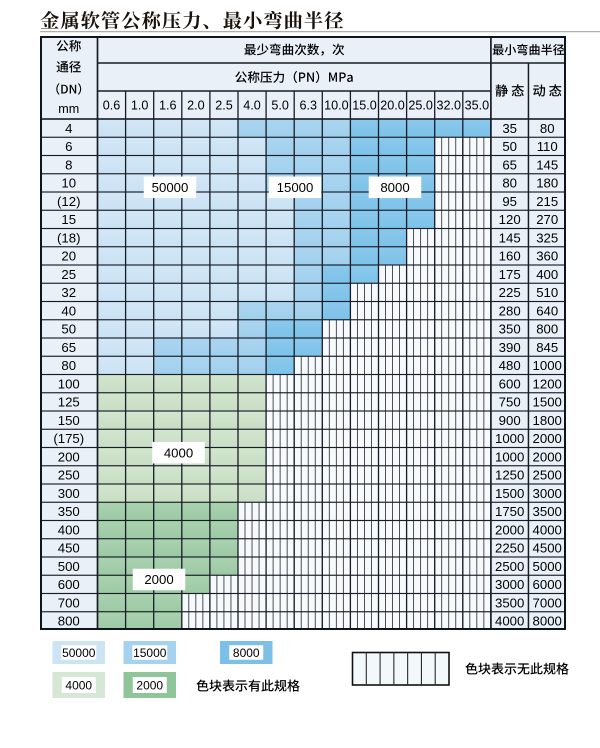 The height and width of the screenshot is (748, 600). What do you see at coordinates (69, 475) in the screenshot?
I see `svg-text: 250` at bounding box center [69, 475].